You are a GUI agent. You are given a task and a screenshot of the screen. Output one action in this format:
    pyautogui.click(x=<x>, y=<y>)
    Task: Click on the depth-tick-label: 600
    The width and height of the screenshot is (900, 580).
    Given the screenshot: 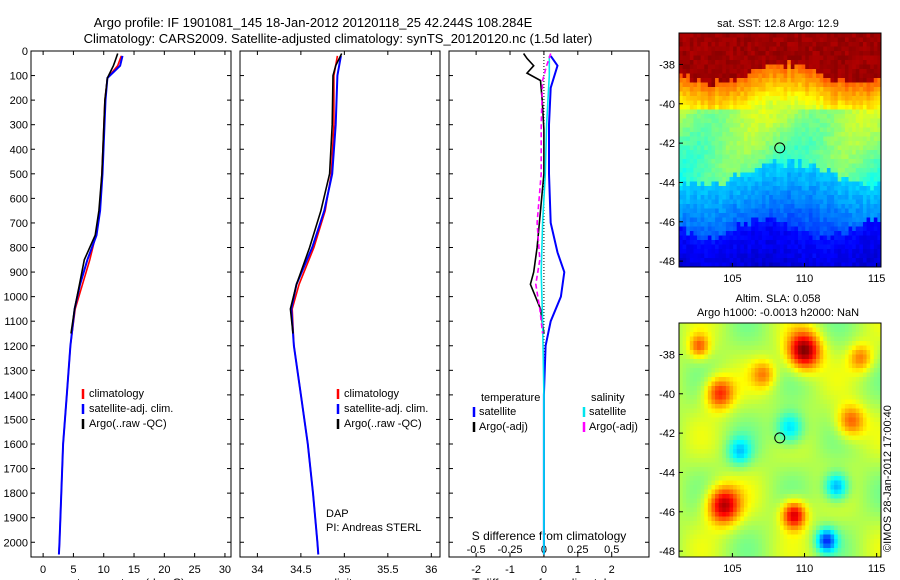 What is the action you would take?
    pyautogui.click(x=19, y=199)
    